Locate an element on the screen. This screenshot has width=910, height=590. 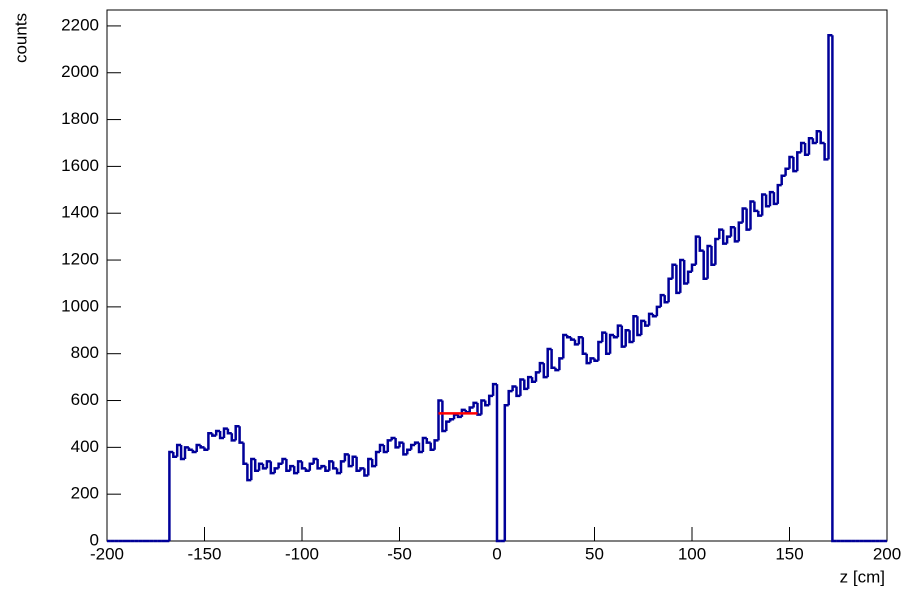
x-tick-label: -50 is located at coordinates (399, 553).